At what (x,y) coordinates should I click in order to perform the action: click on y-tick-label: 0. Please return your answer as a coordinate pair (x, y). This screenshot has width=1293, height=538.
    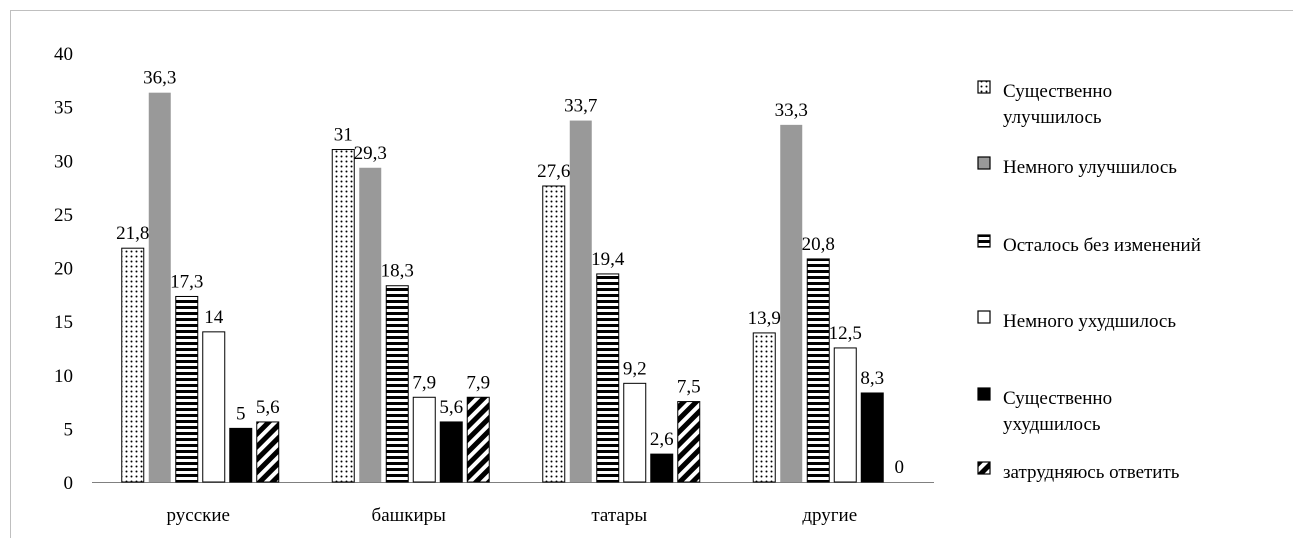
    Looking at the image, I should click on (69, 483).